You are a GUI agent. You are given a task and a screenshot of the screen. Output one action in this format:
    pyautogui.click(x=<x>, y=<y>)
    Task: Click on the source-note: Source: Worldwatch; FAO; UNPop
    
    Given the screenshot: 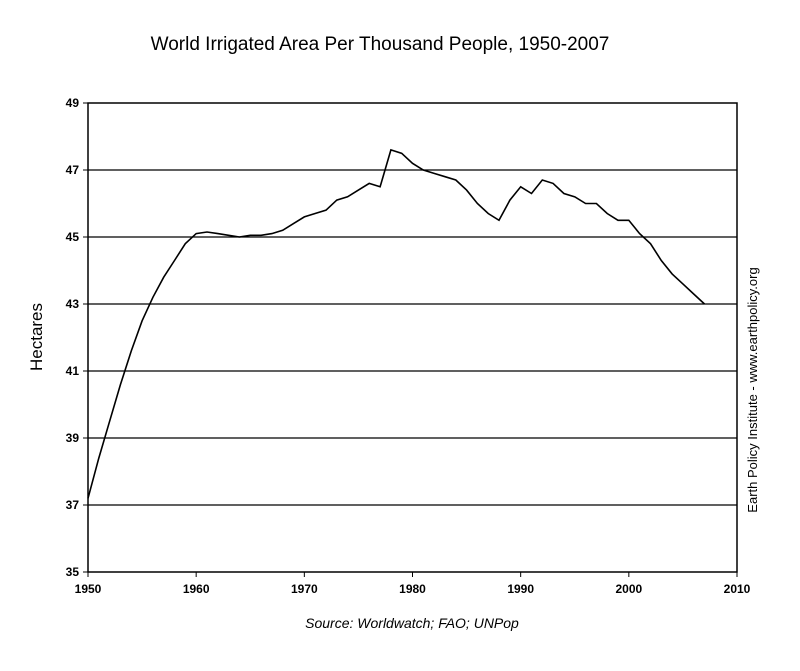 What is the action you would take?
    pyautogui.click(x=412, y=623)
    